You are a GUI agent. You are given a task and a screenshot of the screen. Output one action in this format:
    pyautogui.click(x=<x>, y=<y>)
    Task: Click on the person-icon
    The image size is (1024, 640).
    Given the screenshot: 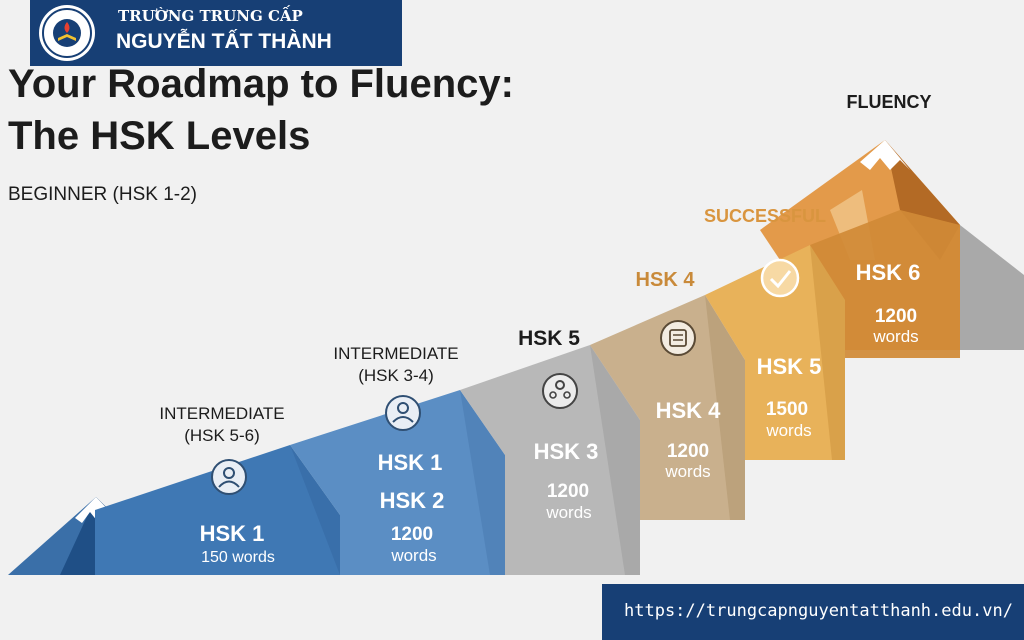 What is the action you would take?
    pyautogui.click(x=229, y=477)
    